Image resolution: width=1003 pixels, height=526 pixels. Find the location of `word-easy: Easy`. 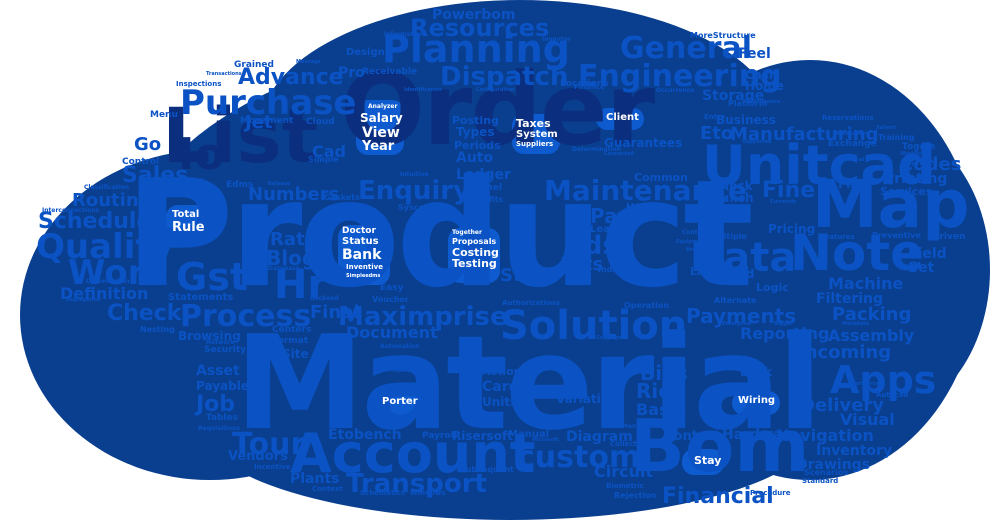

word-easy: Easy is located at coordinates (392, 288).